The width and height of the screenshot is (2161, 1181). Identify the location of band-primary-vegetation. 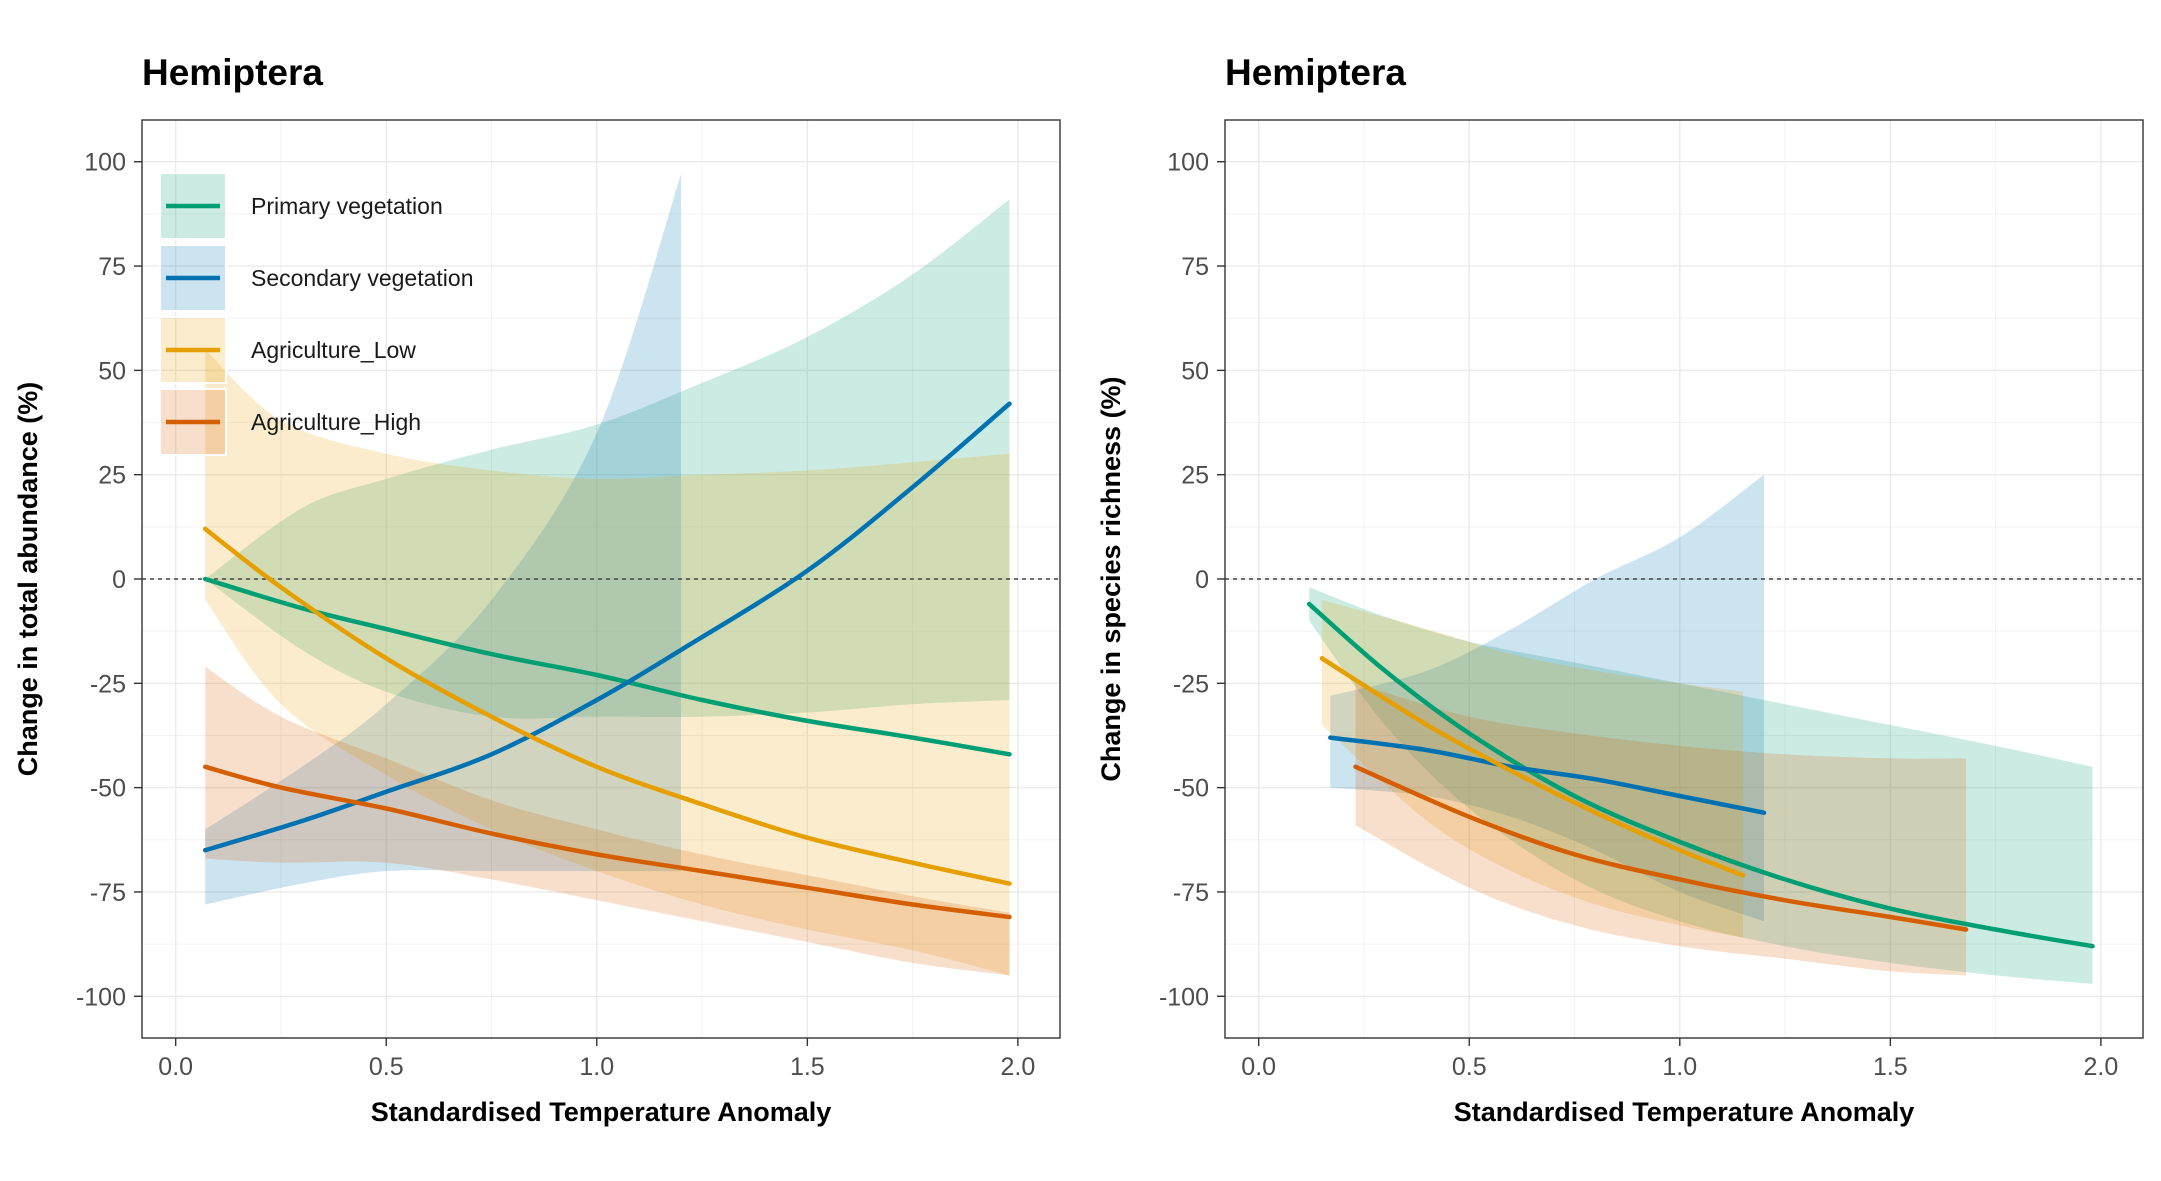
(1701, 785).